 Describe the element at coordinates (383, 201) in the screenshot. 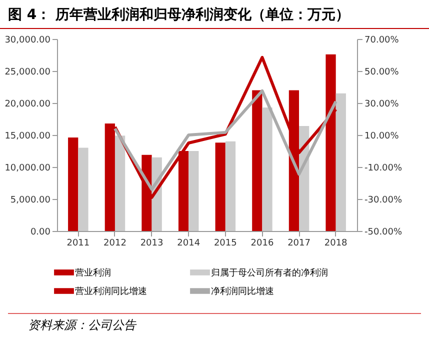

I see `y2-tick-label: -30.00%` at that location.